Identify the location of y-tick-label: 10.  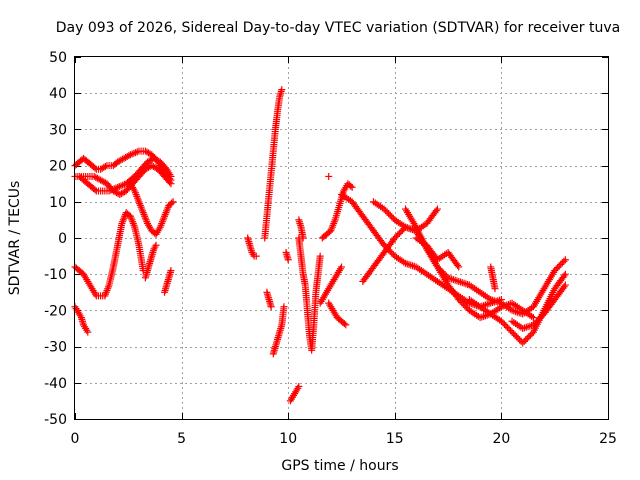
(58, 203).